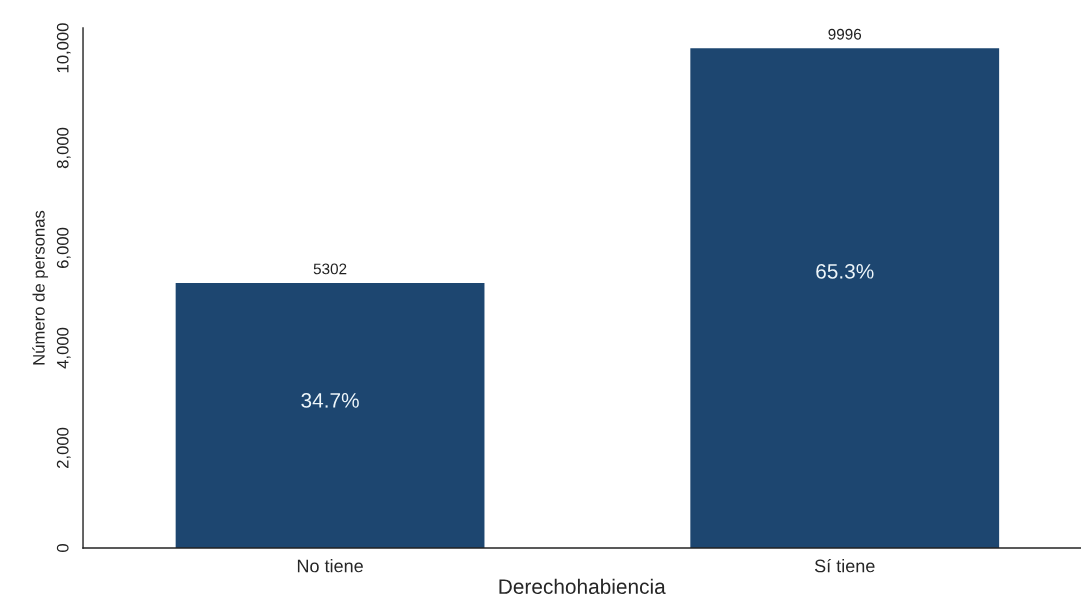 The image size is (1081, 609). Describe the element at coordinates (845, 271) in the screenshot. I see `annotation: 65.3%` at that location.